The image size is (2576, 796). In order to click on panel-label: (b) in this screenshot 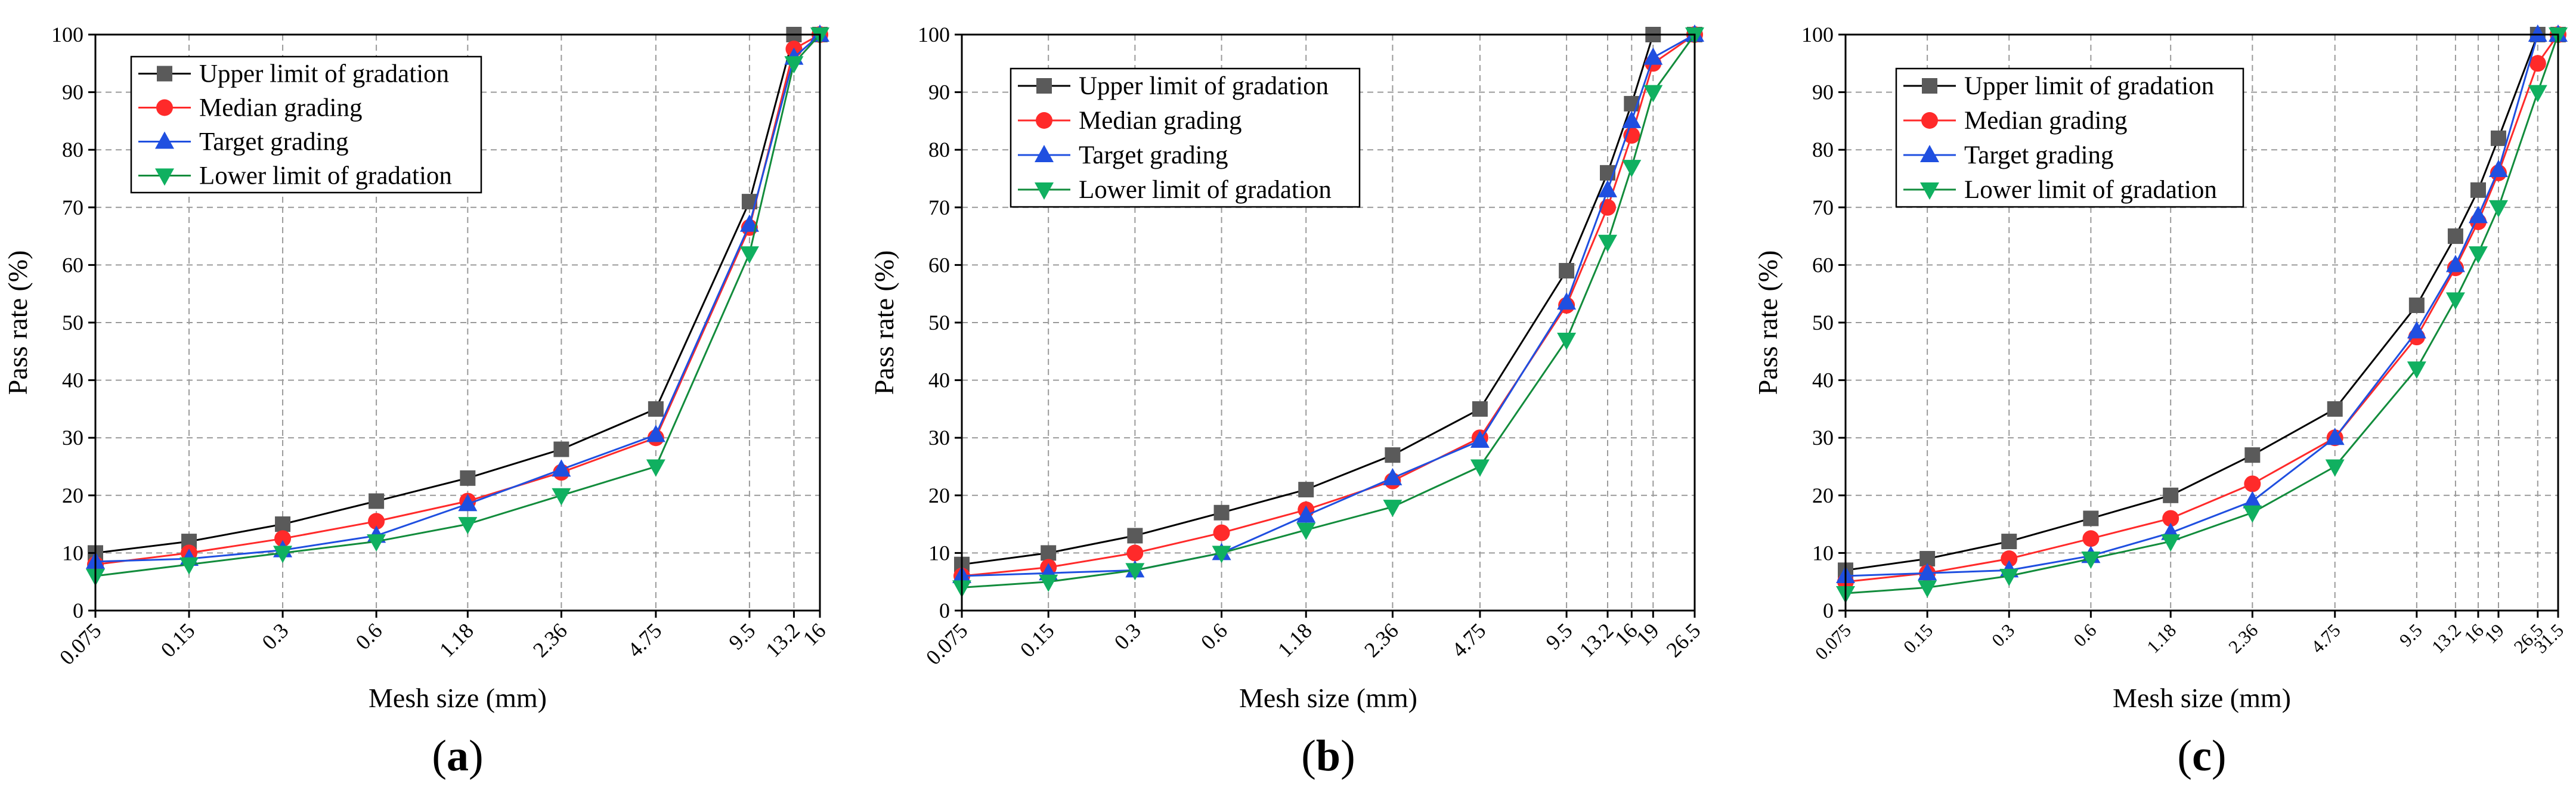, I will do `click(1328, 756)`.